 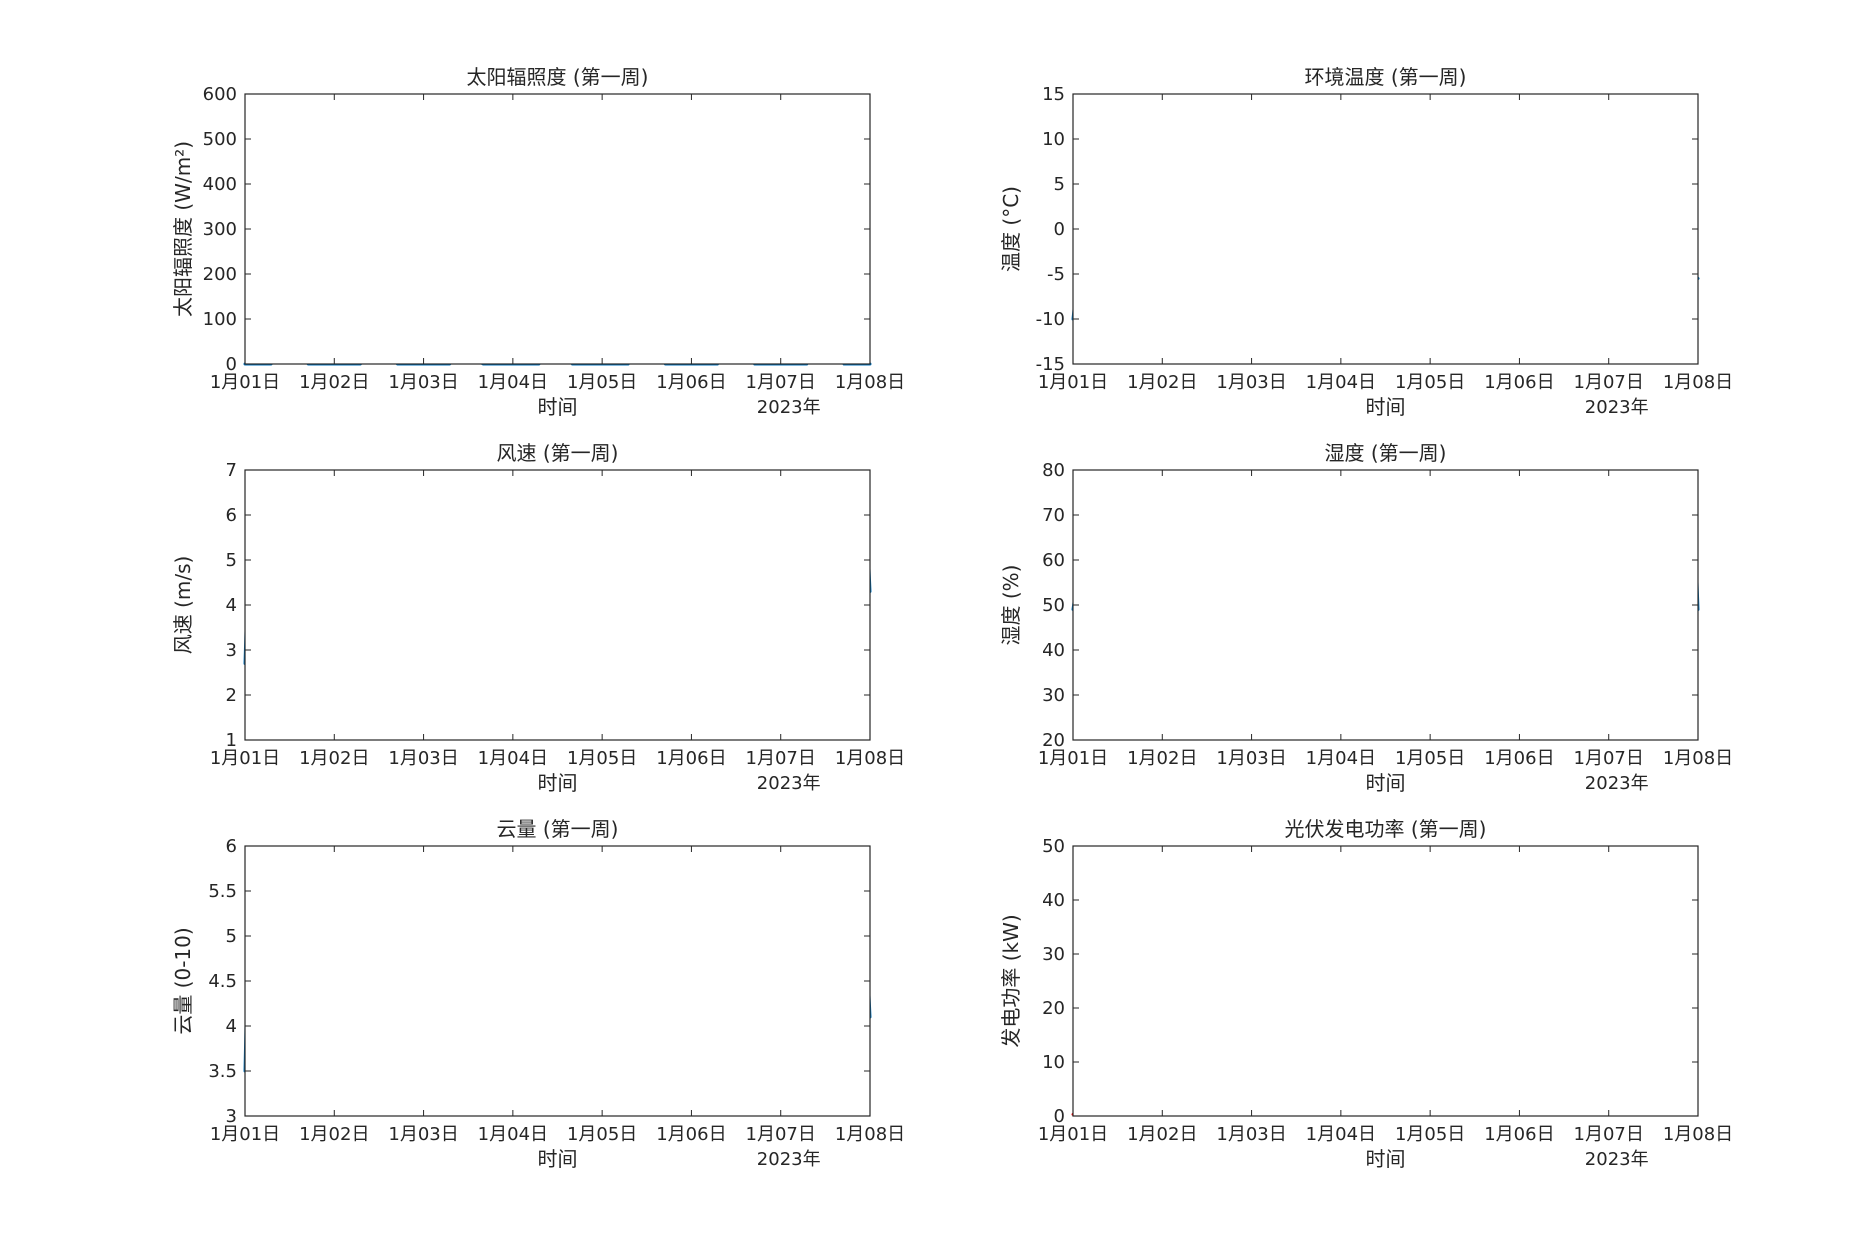 What do you see at coordinates (183, 229) in the screenshot?
I see `y-axis-label: 太阳辐照度 (W/m²)` at bounding box center [183, 229].